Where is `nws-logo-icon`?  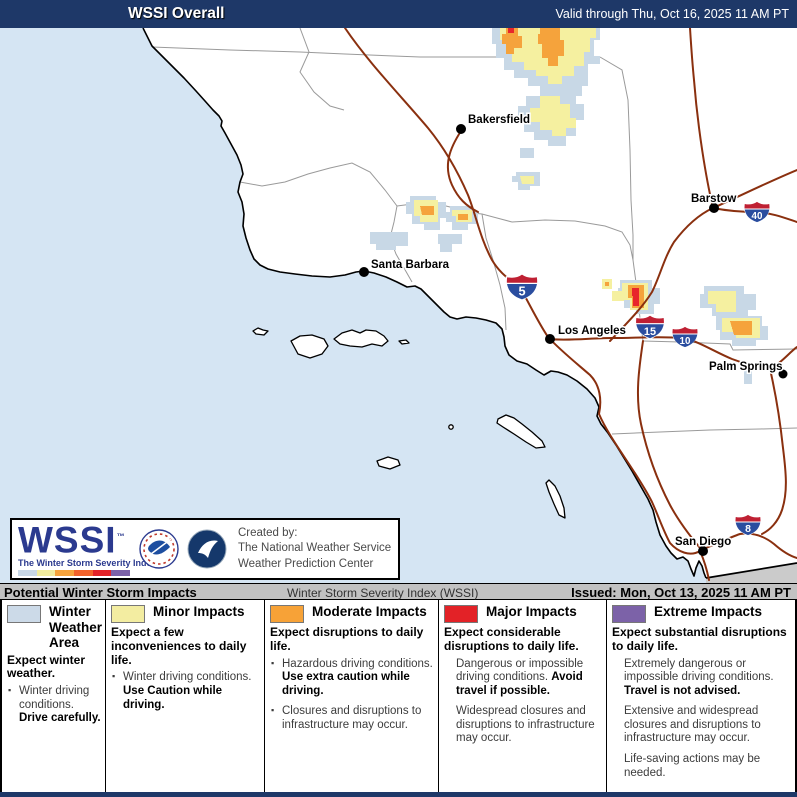 nws-logo-icon is located at coordinates (159, 549).